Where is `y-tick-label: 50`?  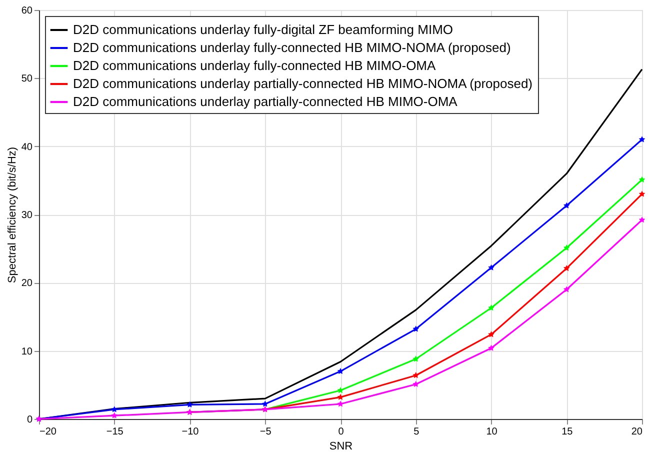 y-tick-label: 50 is located at coordinates (27, 79).